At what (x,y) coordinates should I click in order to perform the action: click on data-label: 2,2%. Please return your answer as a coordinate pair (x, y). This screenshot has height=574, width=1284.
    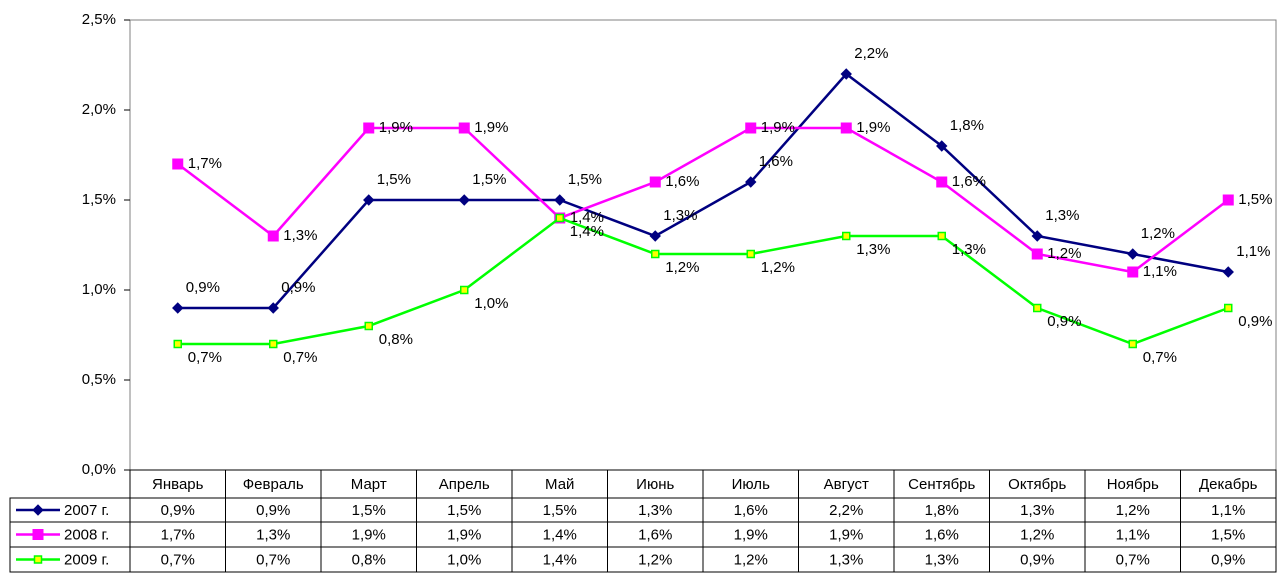
    Looking at the image, I should click on (871, 53).